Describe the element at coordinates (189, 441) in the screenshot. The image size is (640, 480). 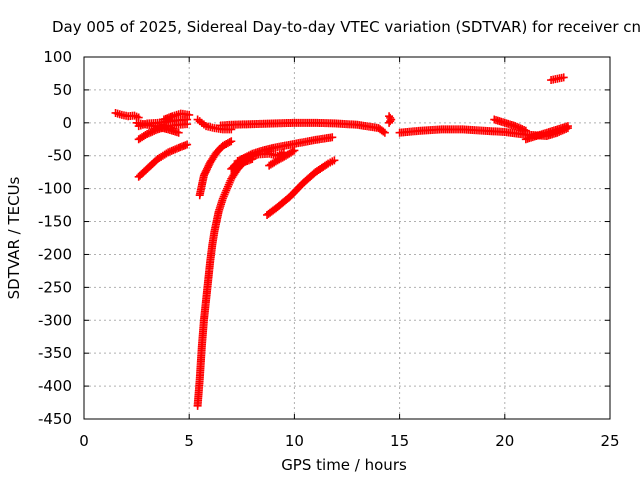
I see `x-tick-label: 5` at that location.